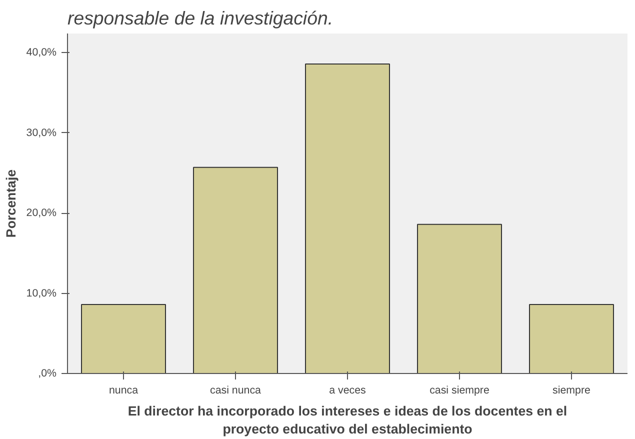  Describe the element at coordinates (201, 18) in the screenshot. I see `text: responsable de la investigación.` at that location.